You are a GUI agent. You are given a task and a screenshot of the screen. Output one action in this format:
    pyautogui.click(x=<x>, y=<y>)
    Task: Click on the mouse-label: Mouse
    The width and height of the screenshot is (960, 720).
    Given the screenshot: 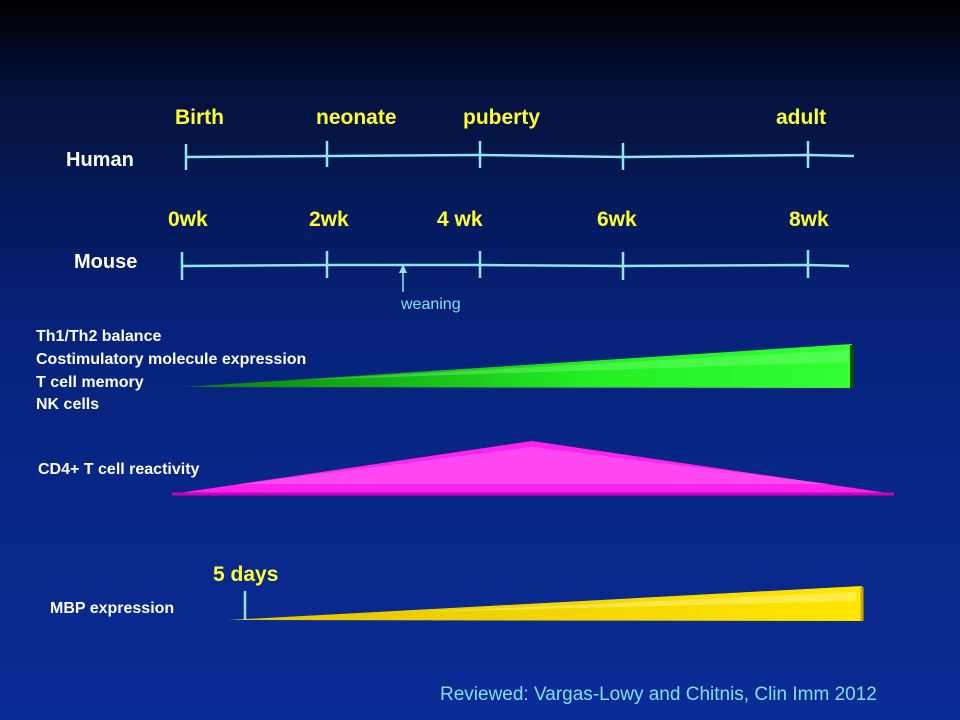 What is the action you would take?
    pyautogui.click(x=106, y=262)
    